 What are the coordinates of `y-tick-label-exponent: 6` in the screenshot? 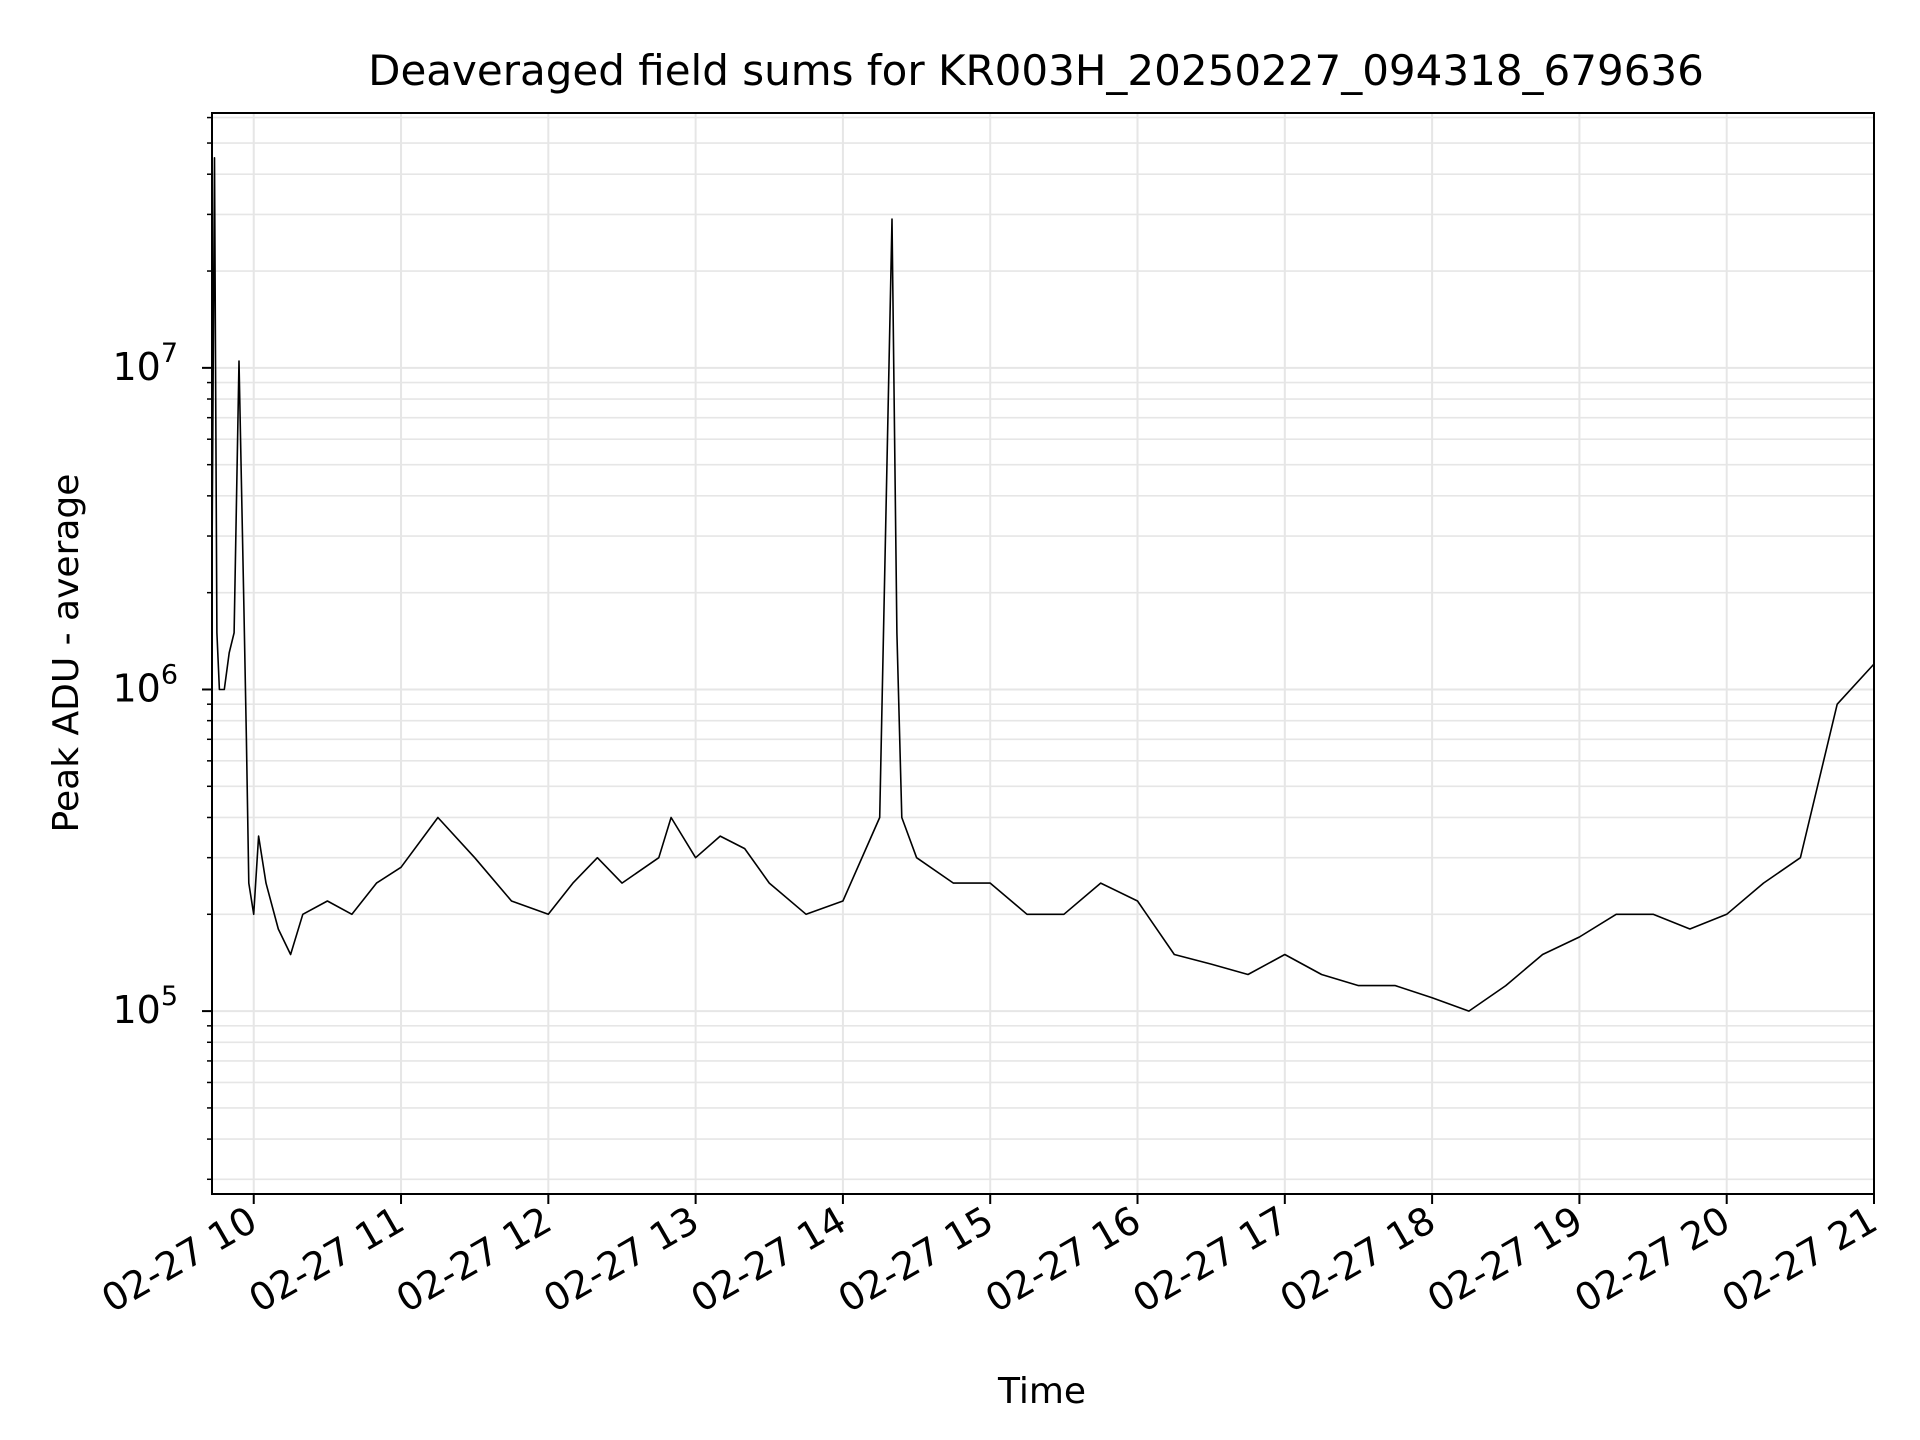 It's located at (169, 674).